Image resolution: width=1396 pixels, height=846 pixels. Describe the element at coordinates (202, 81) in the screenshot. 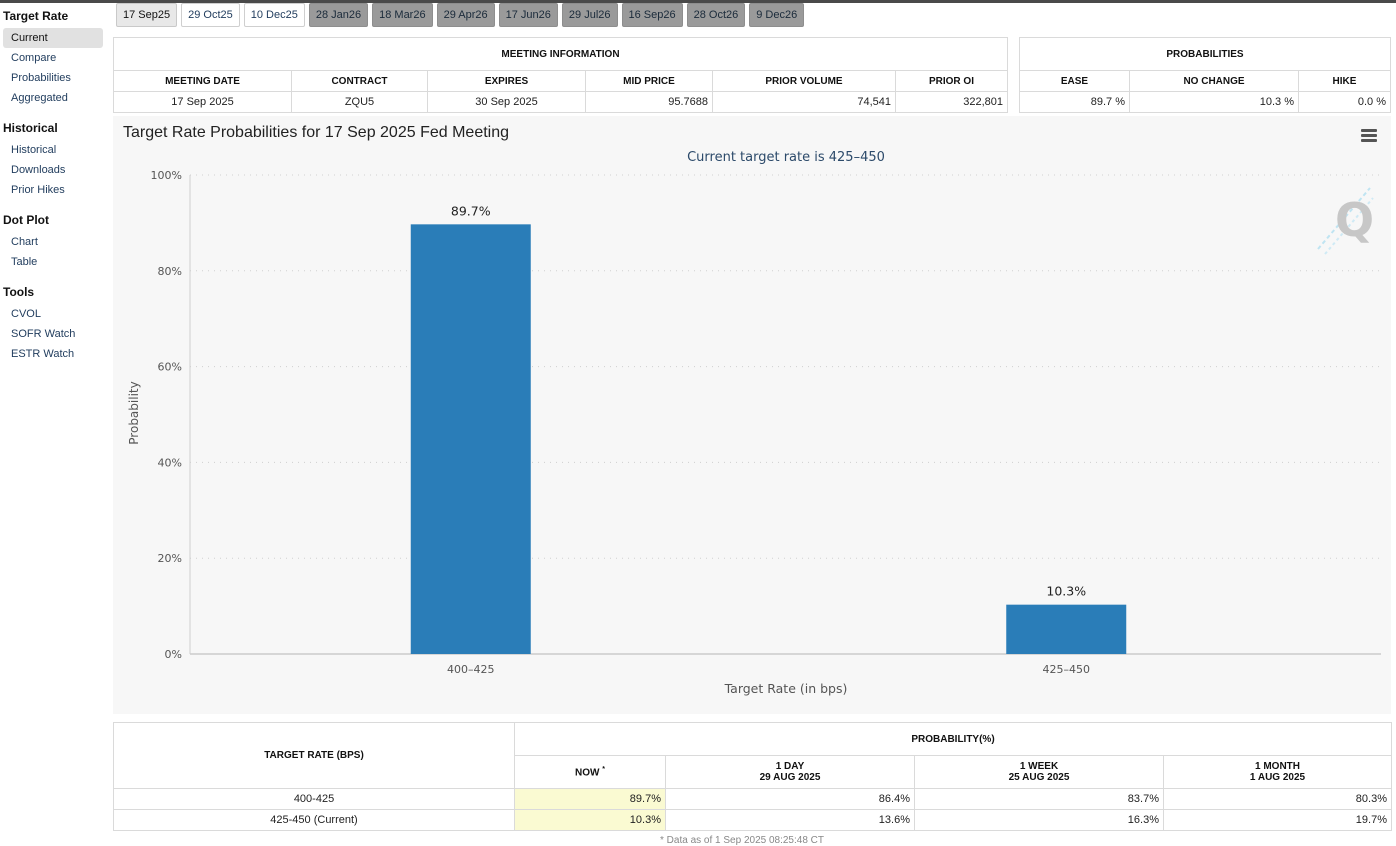

I see `col-meeting-date: MEETING DATE` at that location.